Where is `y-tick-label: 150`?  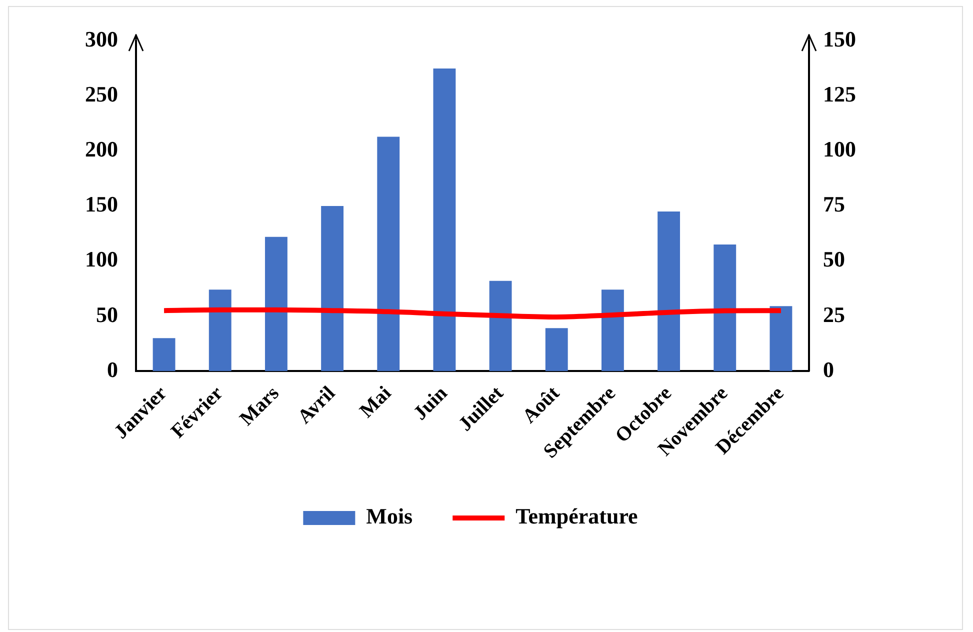 y-tick-label: 150 is located at coordinates (101, 204).